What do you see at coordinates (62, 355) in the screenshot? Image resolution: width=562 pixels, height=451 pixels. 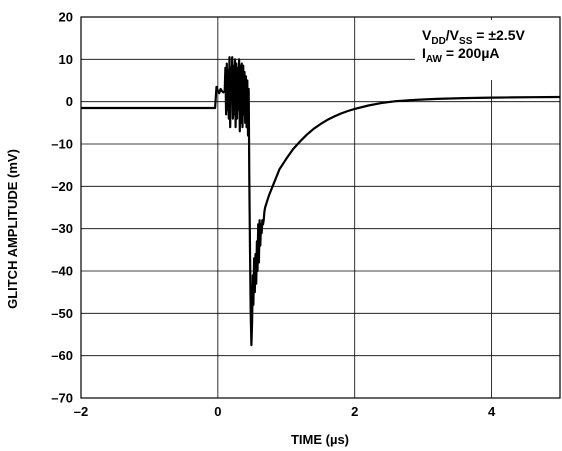 I see `y-tick-label: –60` at bounding box center [62, 355].